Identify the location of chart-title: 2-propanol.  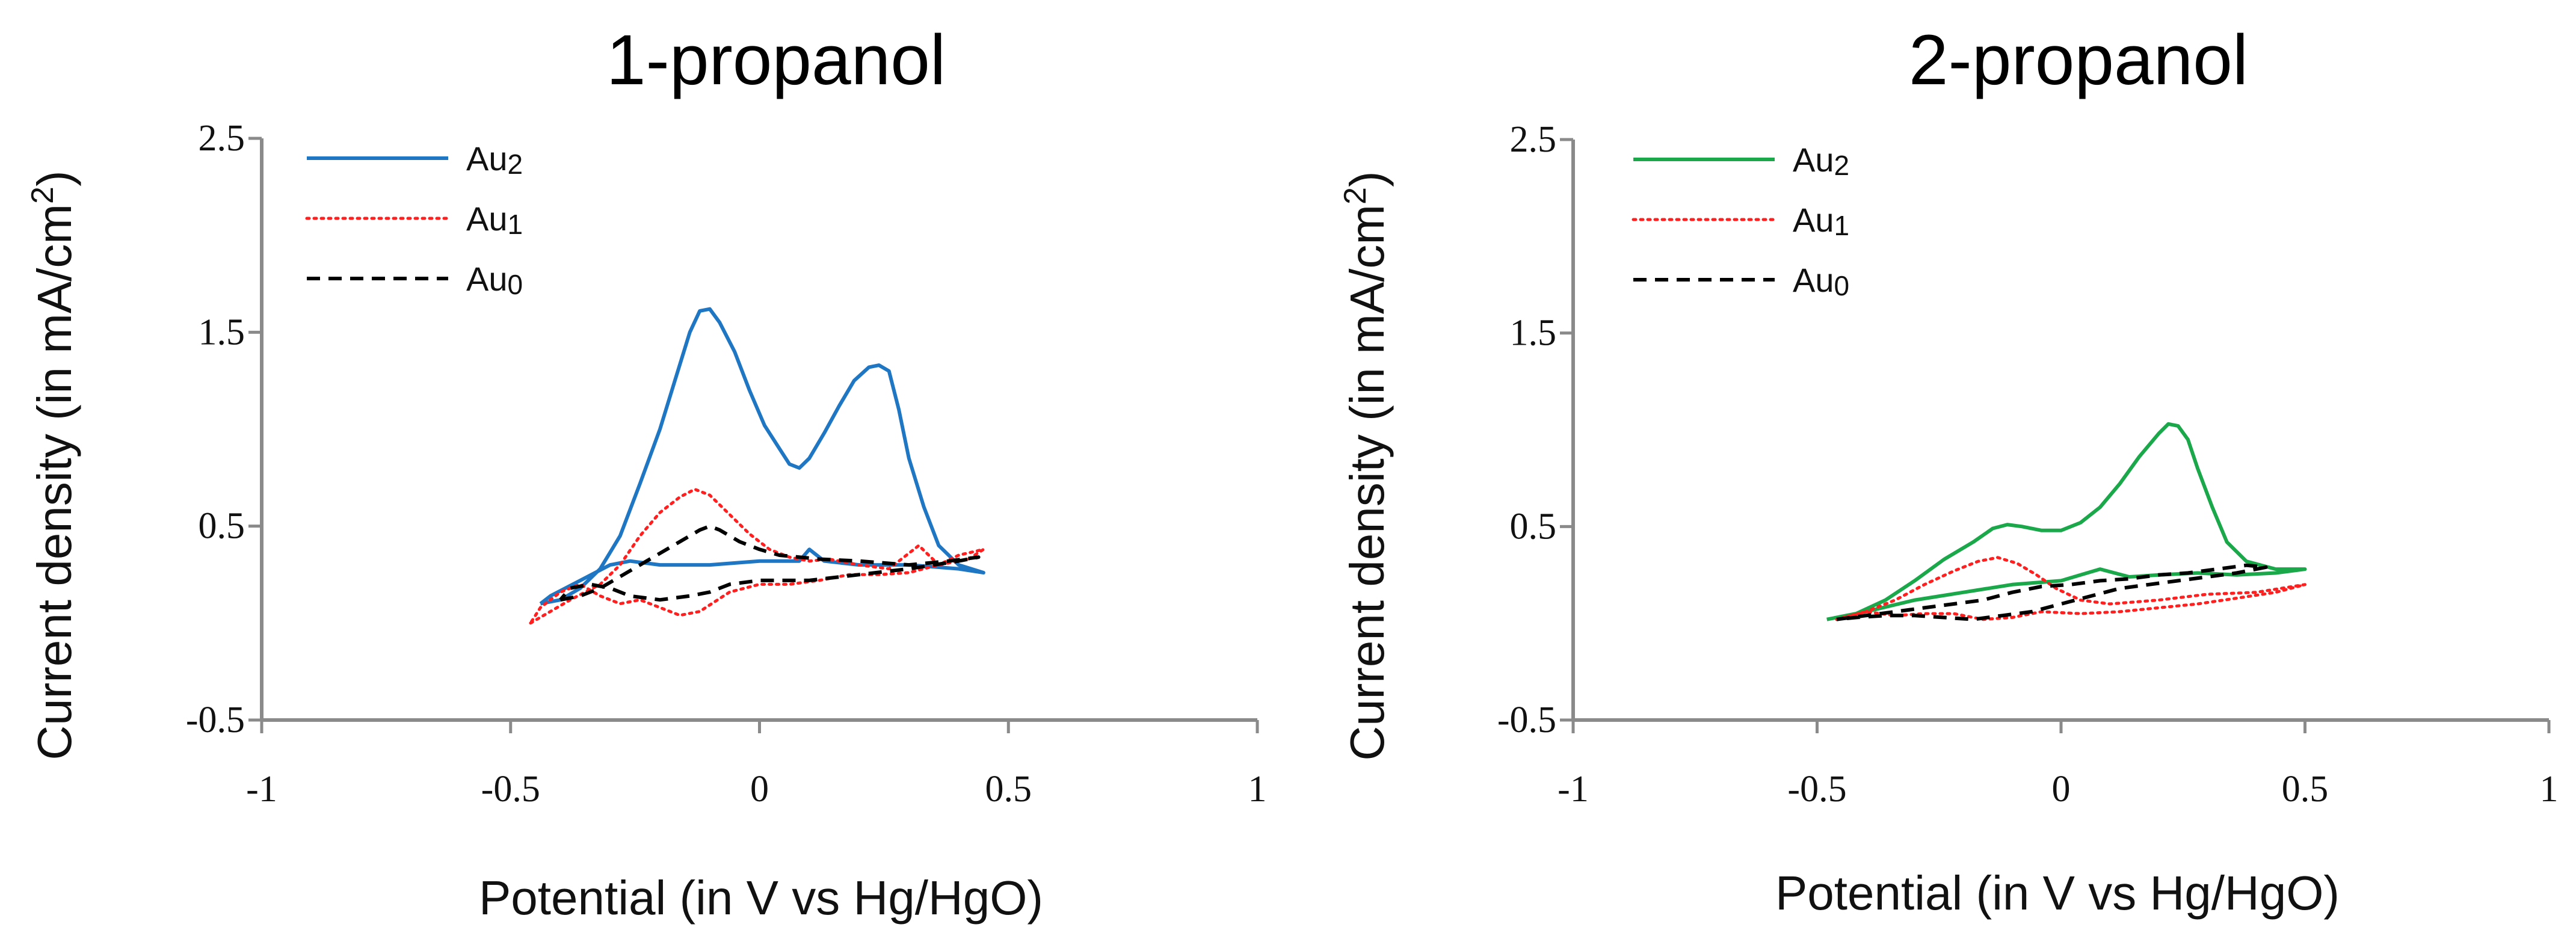
(2078, 60).